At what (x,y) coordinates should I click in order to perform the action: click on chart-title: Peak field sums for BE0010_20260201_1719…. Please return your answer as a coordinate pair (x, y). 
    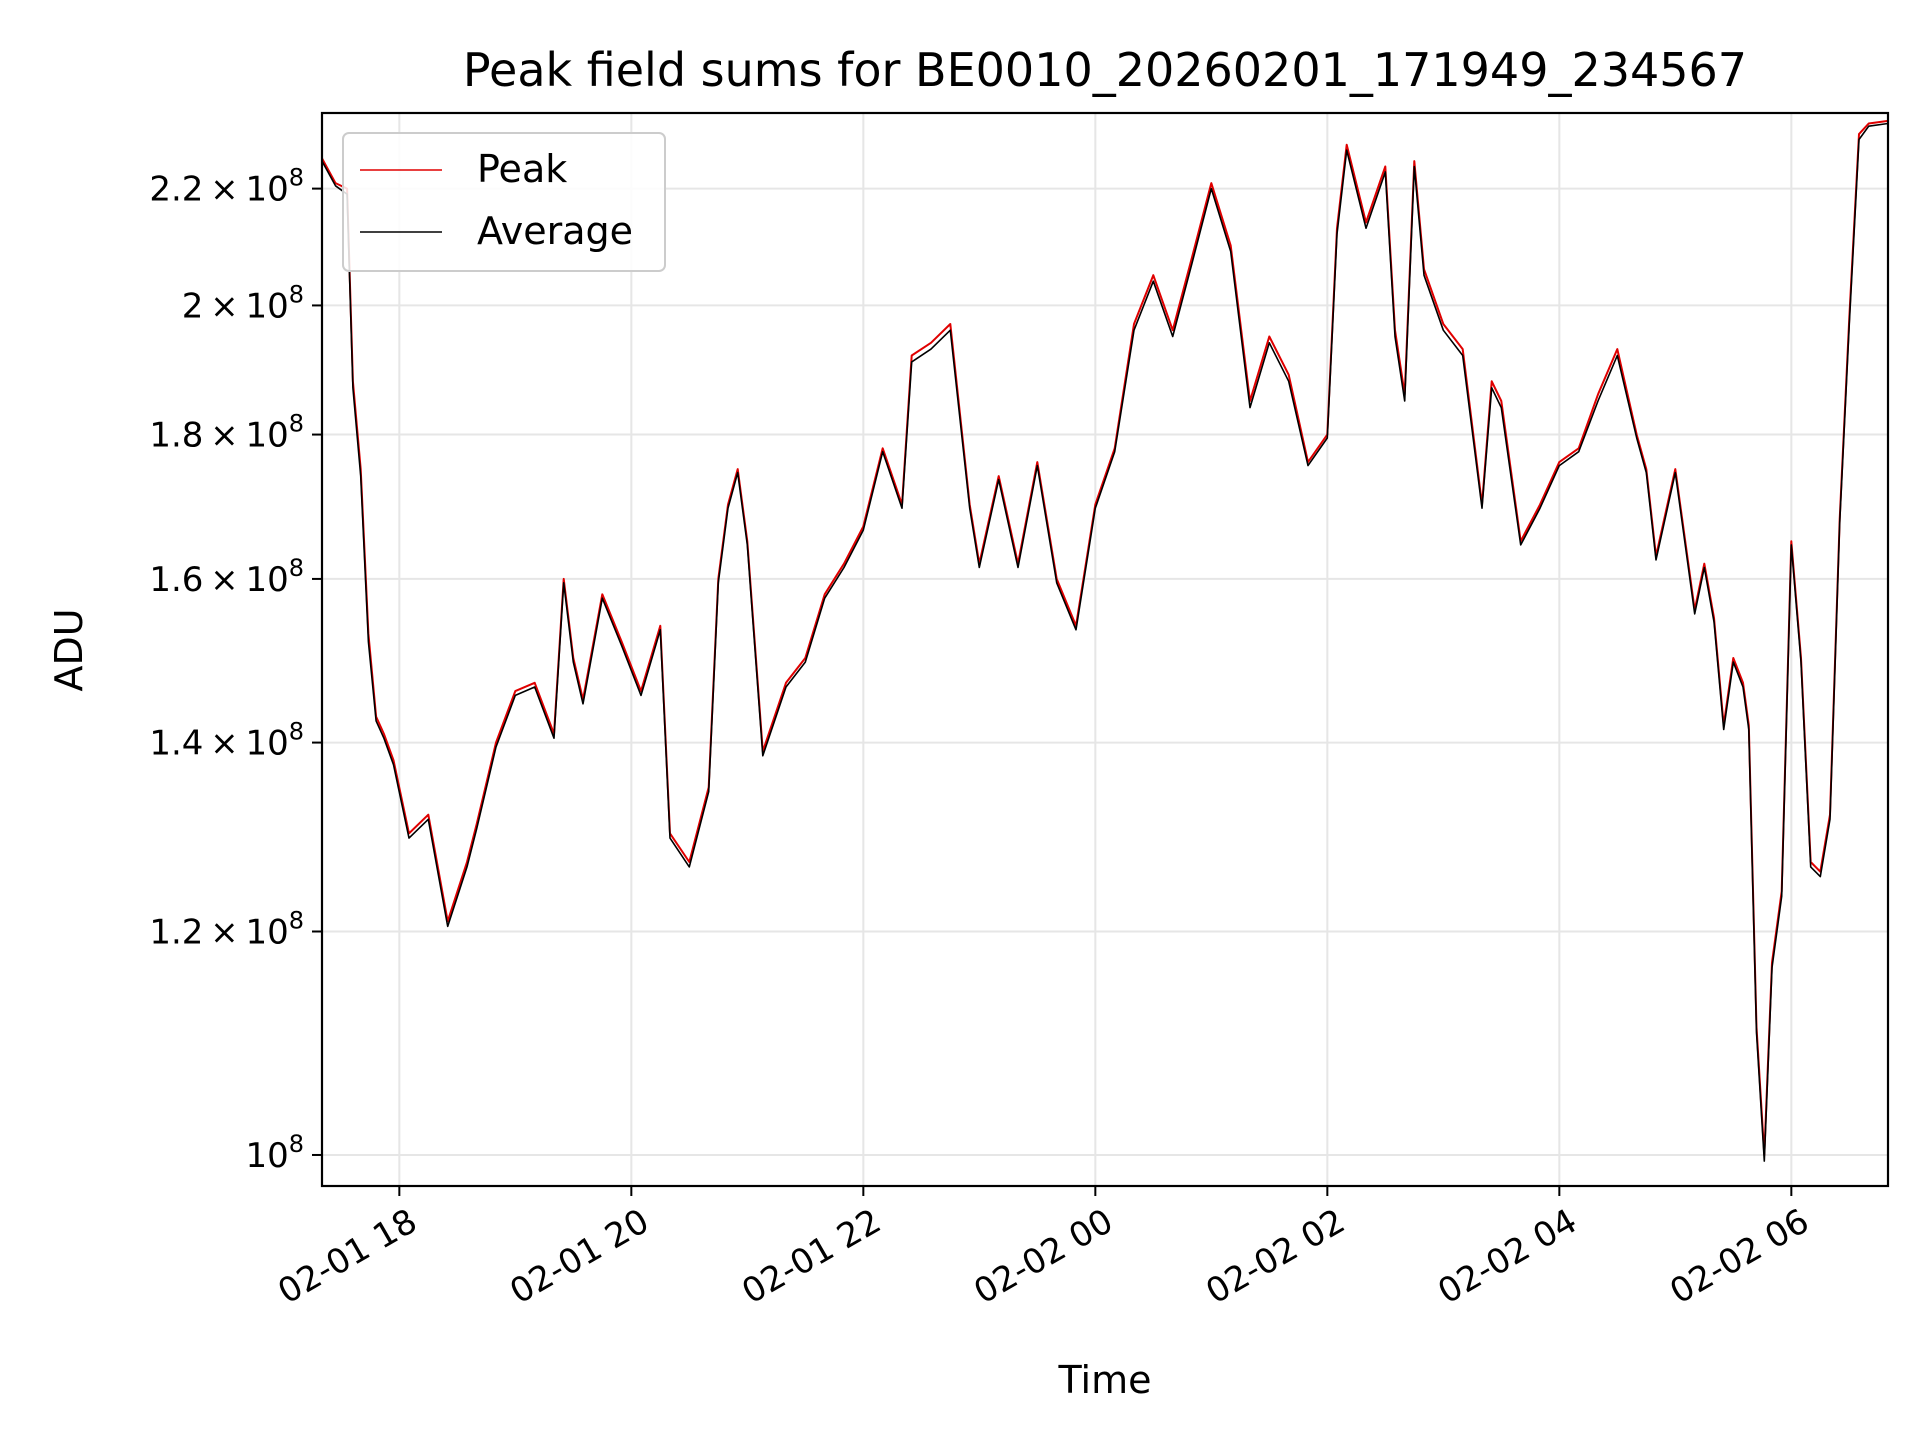
    Looking at the image, I should click on (1105, 70).